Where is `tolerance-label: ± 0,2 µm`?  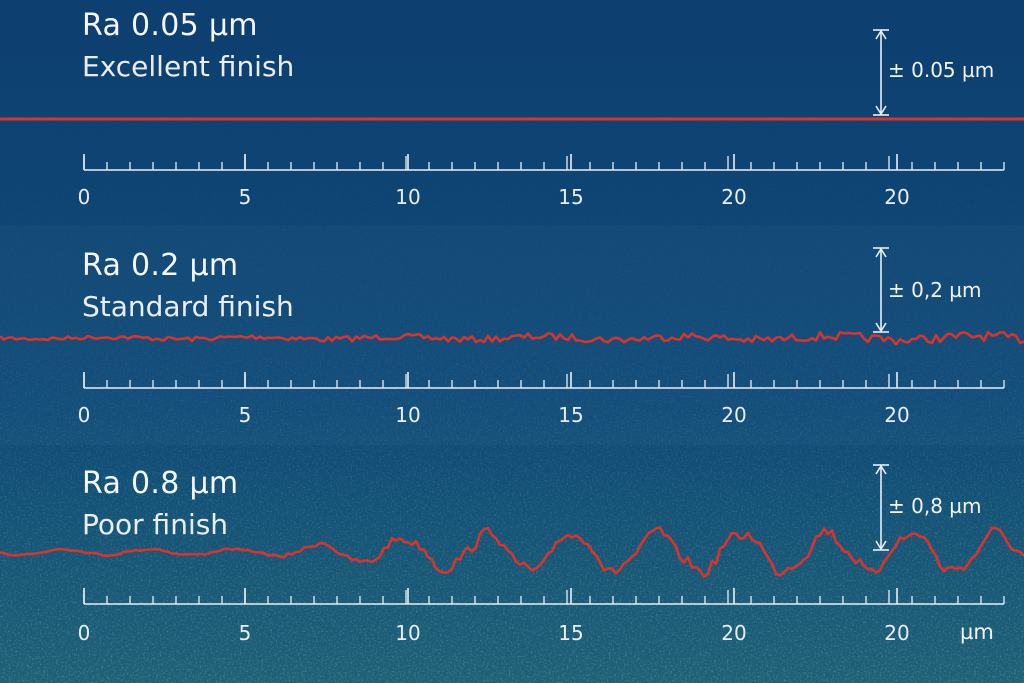 tolerance-label: ± 0,2 µm is located at coordinates (935, 290).